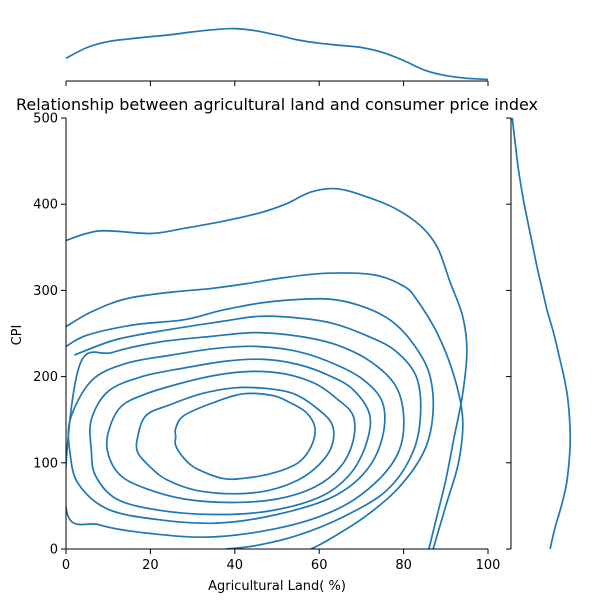 The width and height of the screenshot is (600, 600). Describe the element at coordinates (277, 586) in the screenshot. I see `x-axis-label: Agricultural Land( %)` at that location.